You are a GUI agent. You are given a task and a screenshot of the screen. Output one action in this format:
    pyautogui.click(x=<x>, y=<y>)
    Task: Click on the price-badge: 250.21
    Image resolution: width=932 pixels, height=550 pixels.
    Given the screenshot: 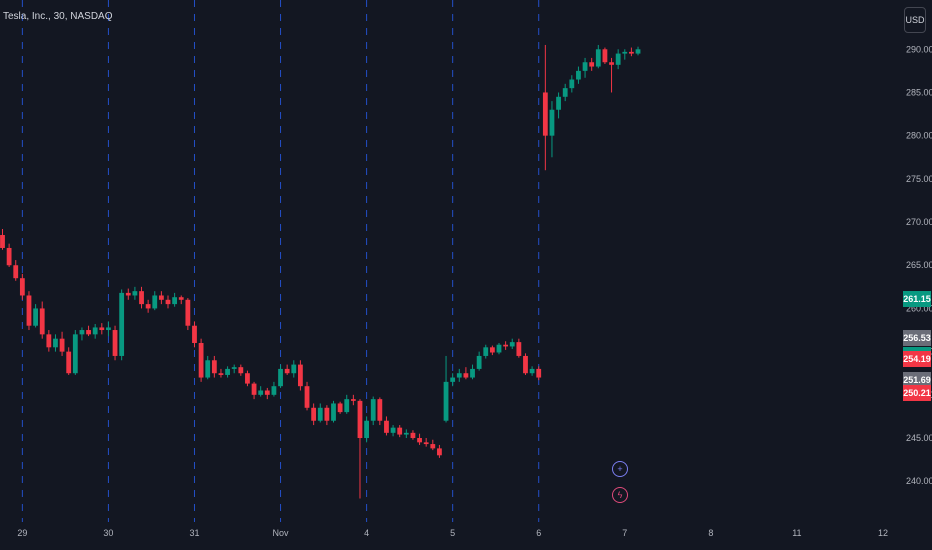 What is the action you would take?
    pyautogui.click(x=917, y=393)
    